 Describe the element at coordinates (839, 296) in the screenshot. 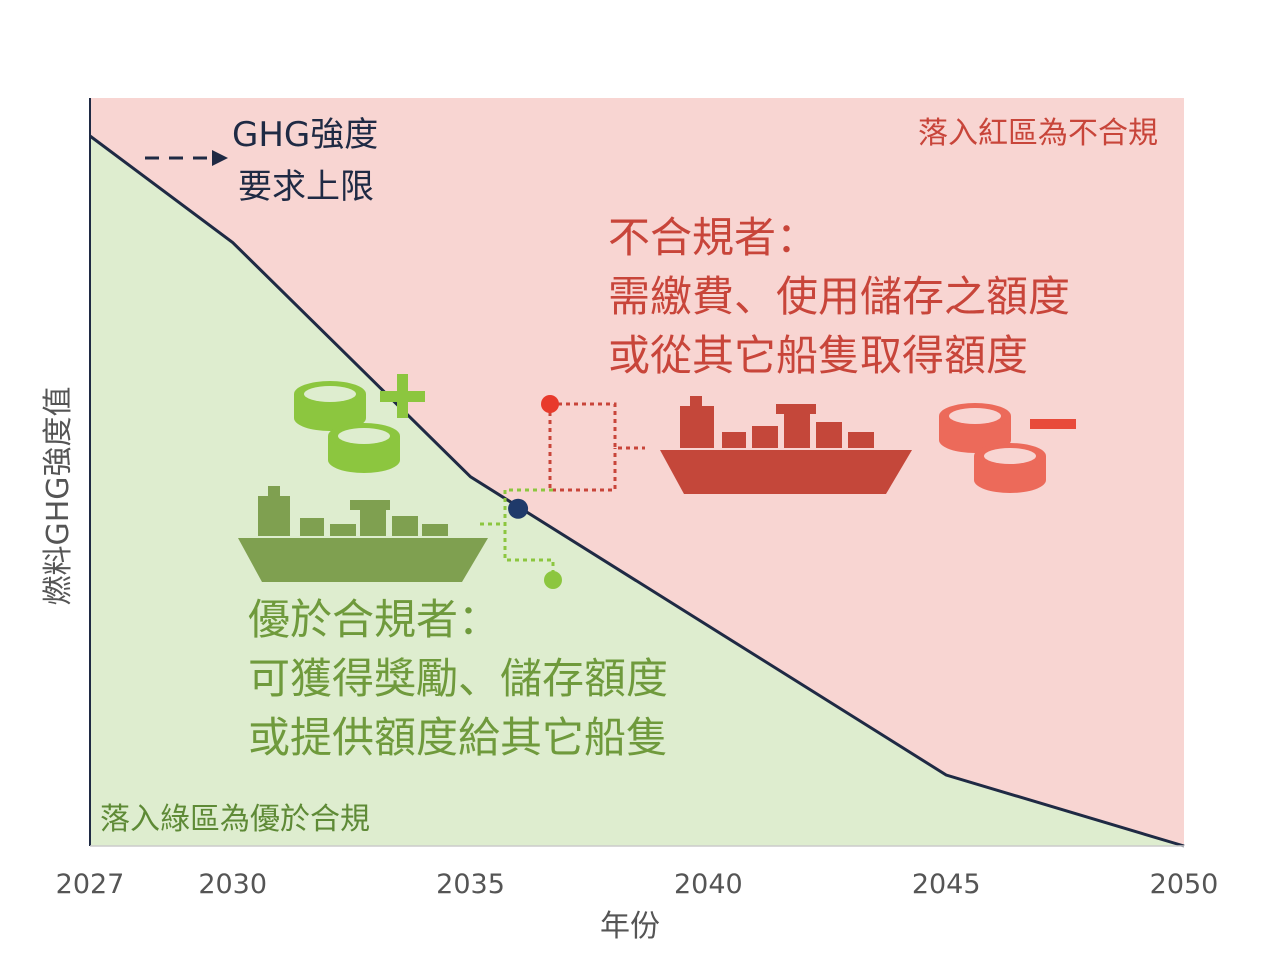

I see `noncompliant-line-1: 需繳費、使用儲存之額度` at that location.